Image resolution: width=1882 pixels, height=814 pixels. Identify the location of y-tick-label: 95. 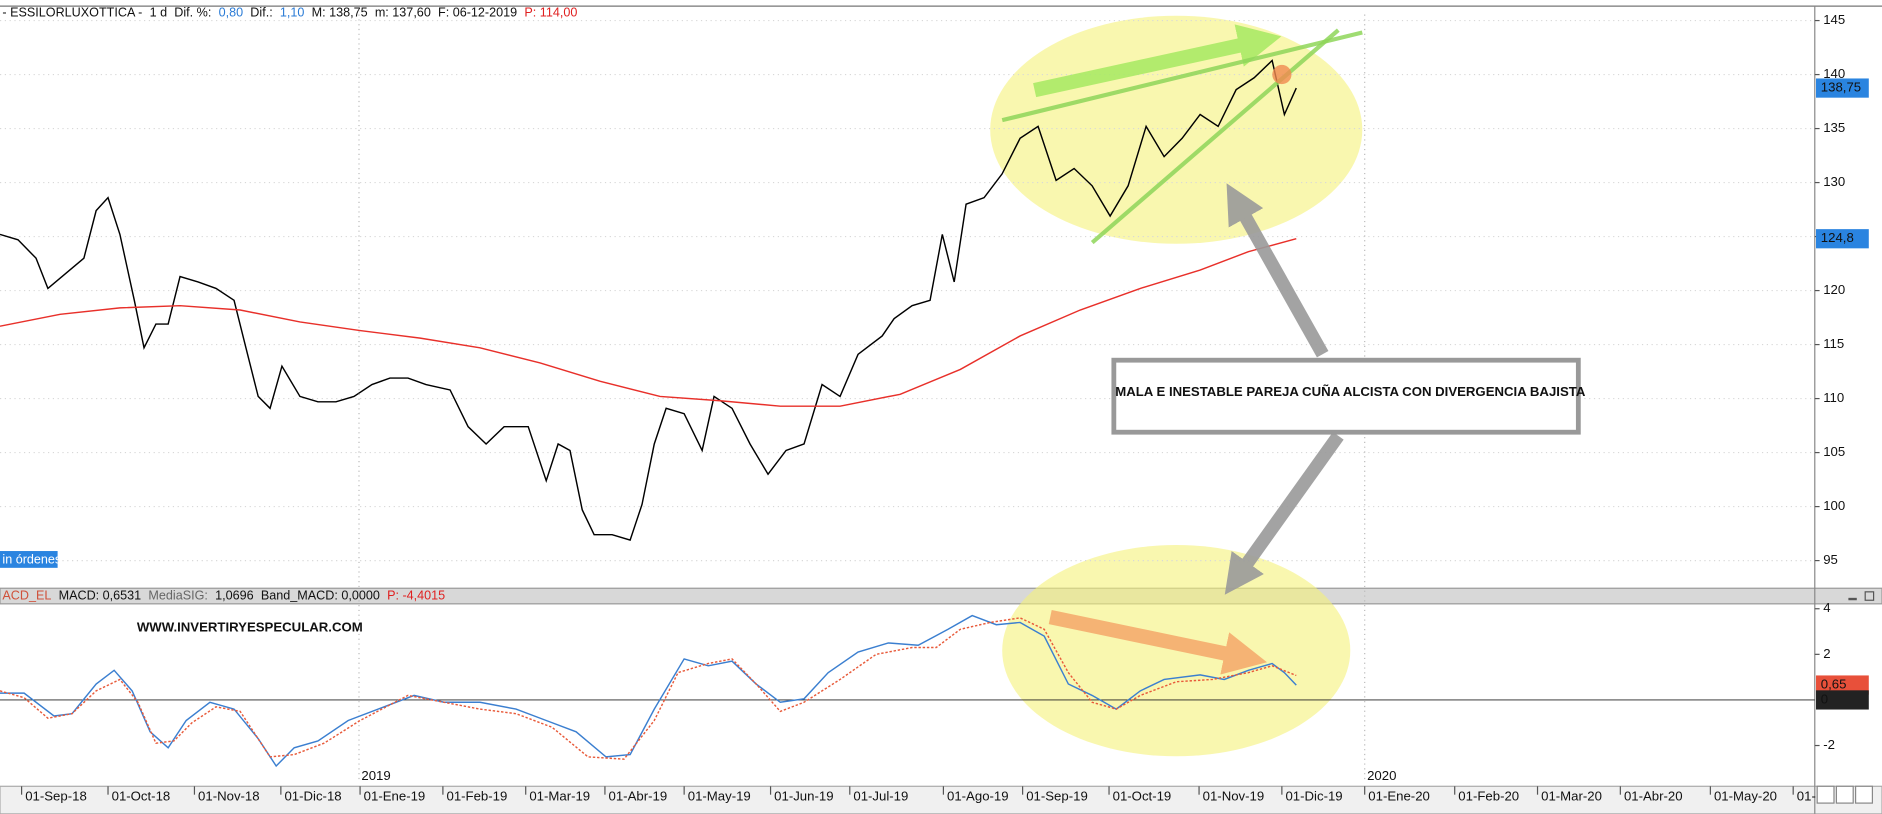
(1830, 559).